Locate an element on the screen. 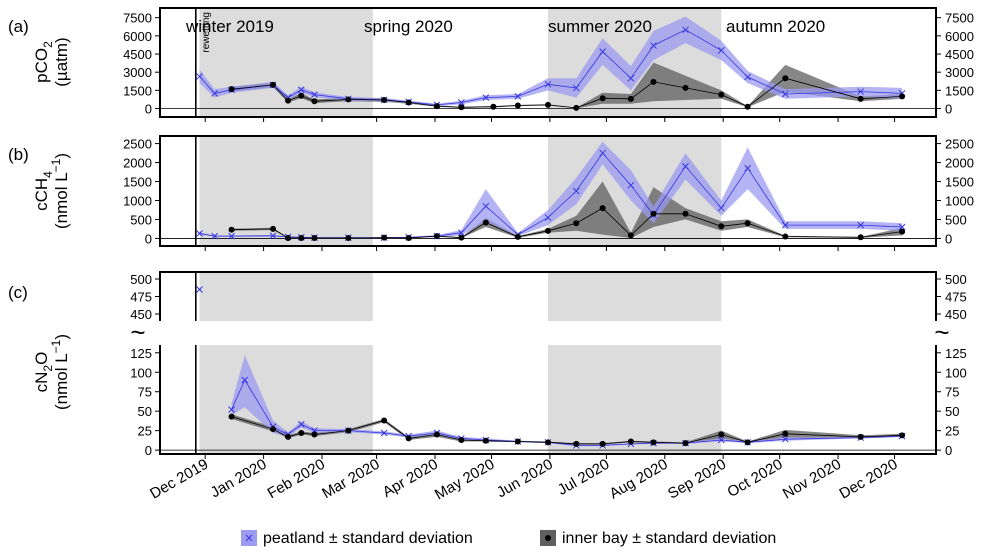 This screenshot has height=552, width=987. ytick-label-right: 7500 is located at coordinates (959, 18).